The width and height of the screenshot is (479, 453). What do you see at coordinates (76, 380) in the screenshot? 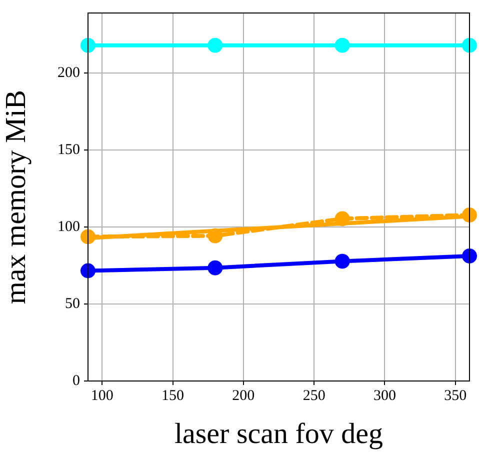
I see `y-tick-label: 0` at bounding box center [76, 380].